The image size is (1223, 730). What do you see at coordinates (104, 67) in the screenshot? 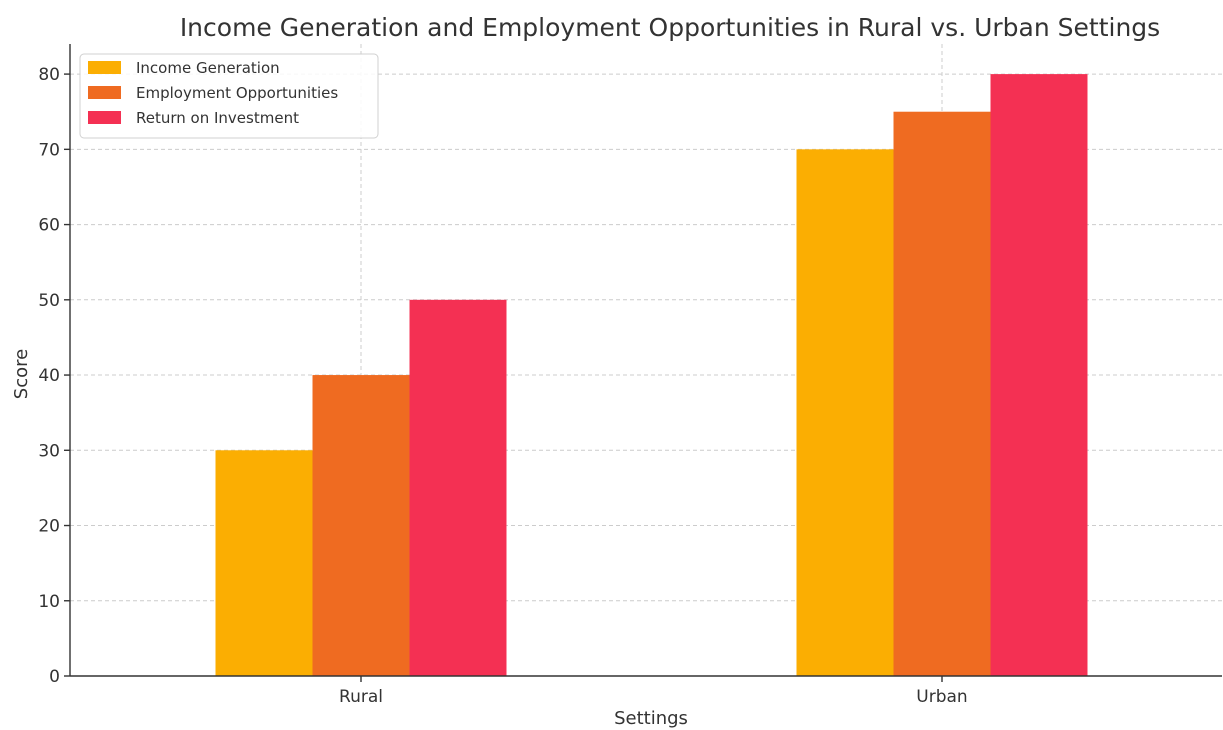
I see `legend-swatch-income-generation` at bounding box center [104, 67].